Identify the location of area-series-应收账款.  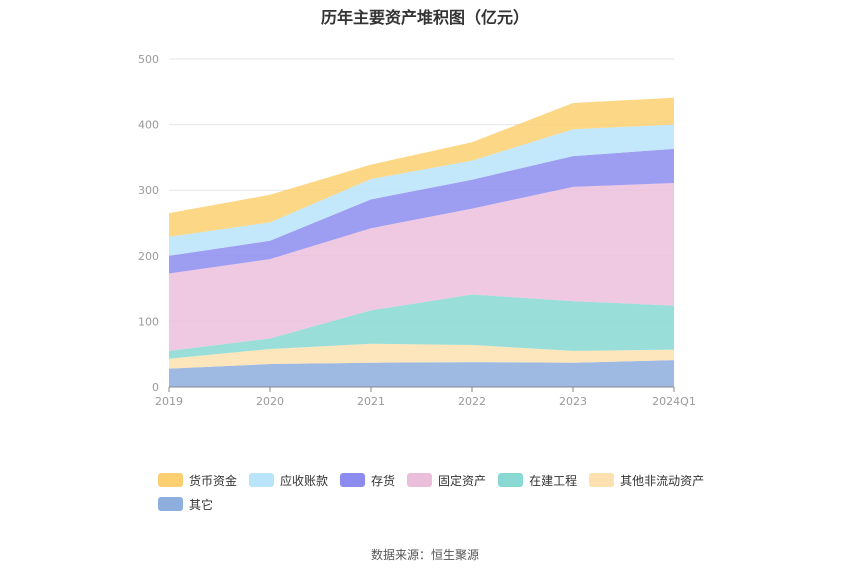
(421, 190).